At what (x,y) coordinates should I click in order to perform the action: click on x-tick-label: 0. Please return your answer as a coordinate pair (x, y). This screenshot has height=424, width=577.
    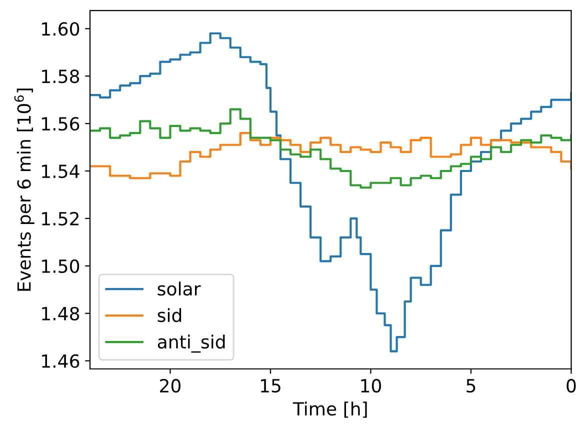
    Looking at the image, I should click on (571, 385).